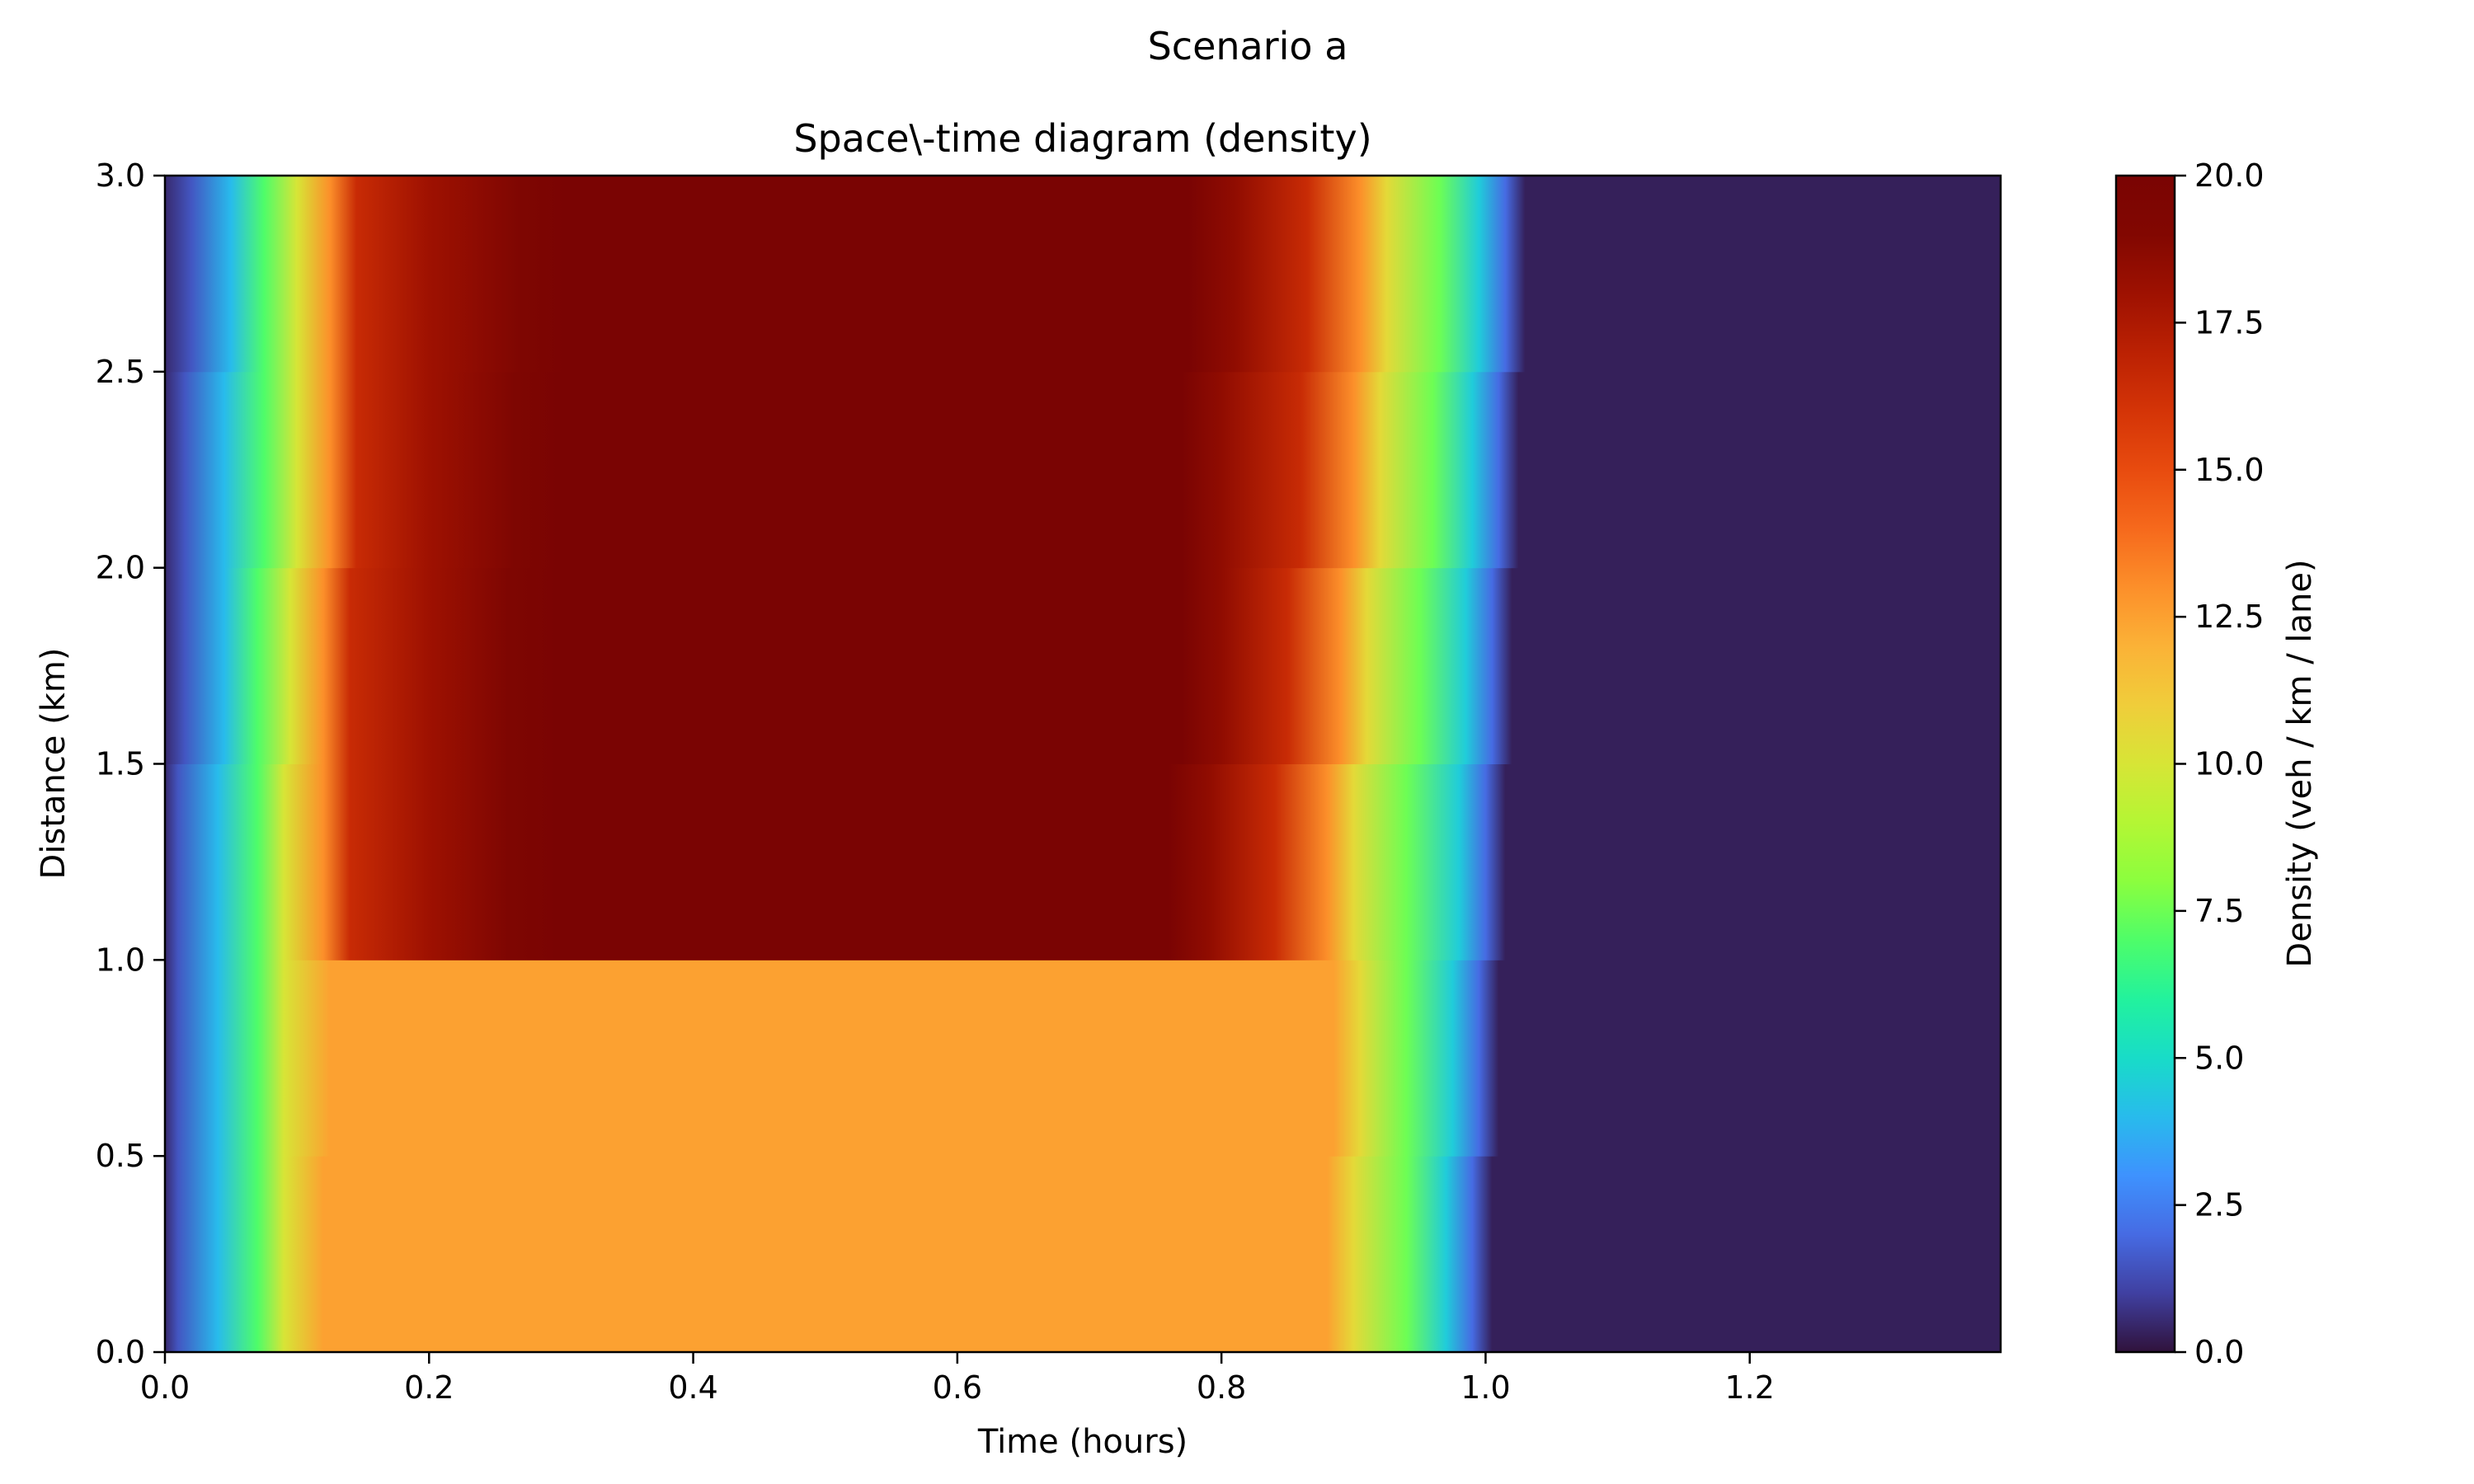 The width and height of the screenshot is (2474, 1484). I want to click on x-axis: 0.0 0.2 0.4 0.6 0.8 1.0 1.2, so click(957, 1379).